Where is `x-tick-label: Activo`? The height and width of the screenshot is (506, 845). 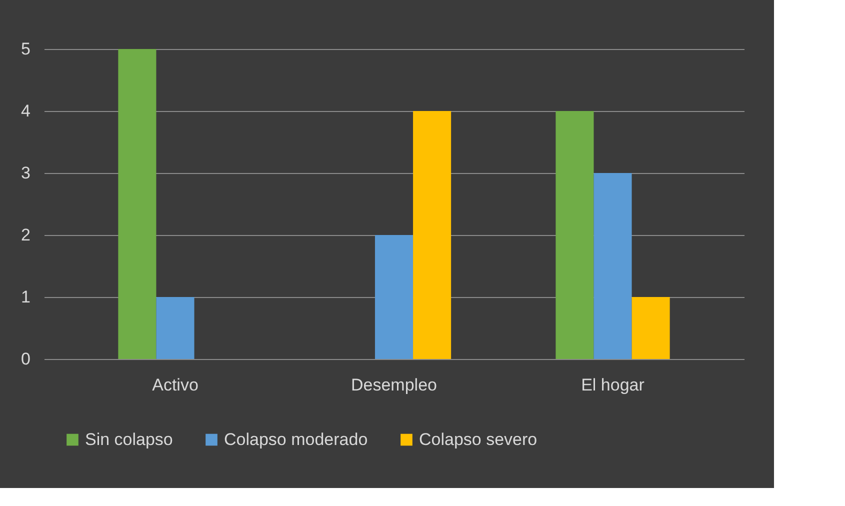
x-tick-label: Activo is located at coordinates (175, 385).